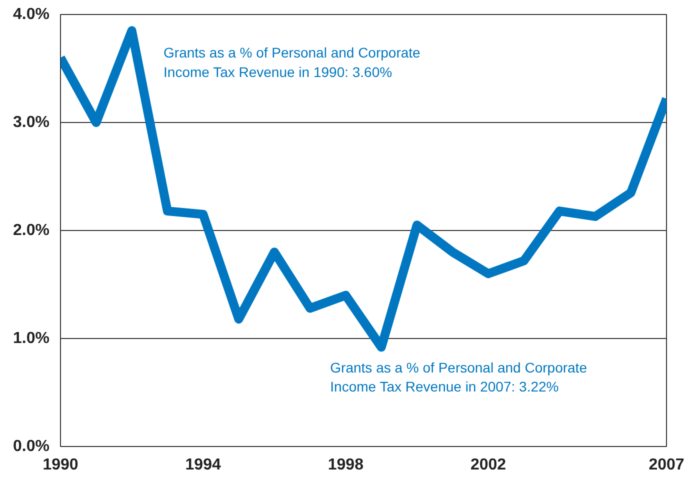 This screenshot has width=696, height=487. I want to click on x-tick-label: 2007, so click(666, 465).